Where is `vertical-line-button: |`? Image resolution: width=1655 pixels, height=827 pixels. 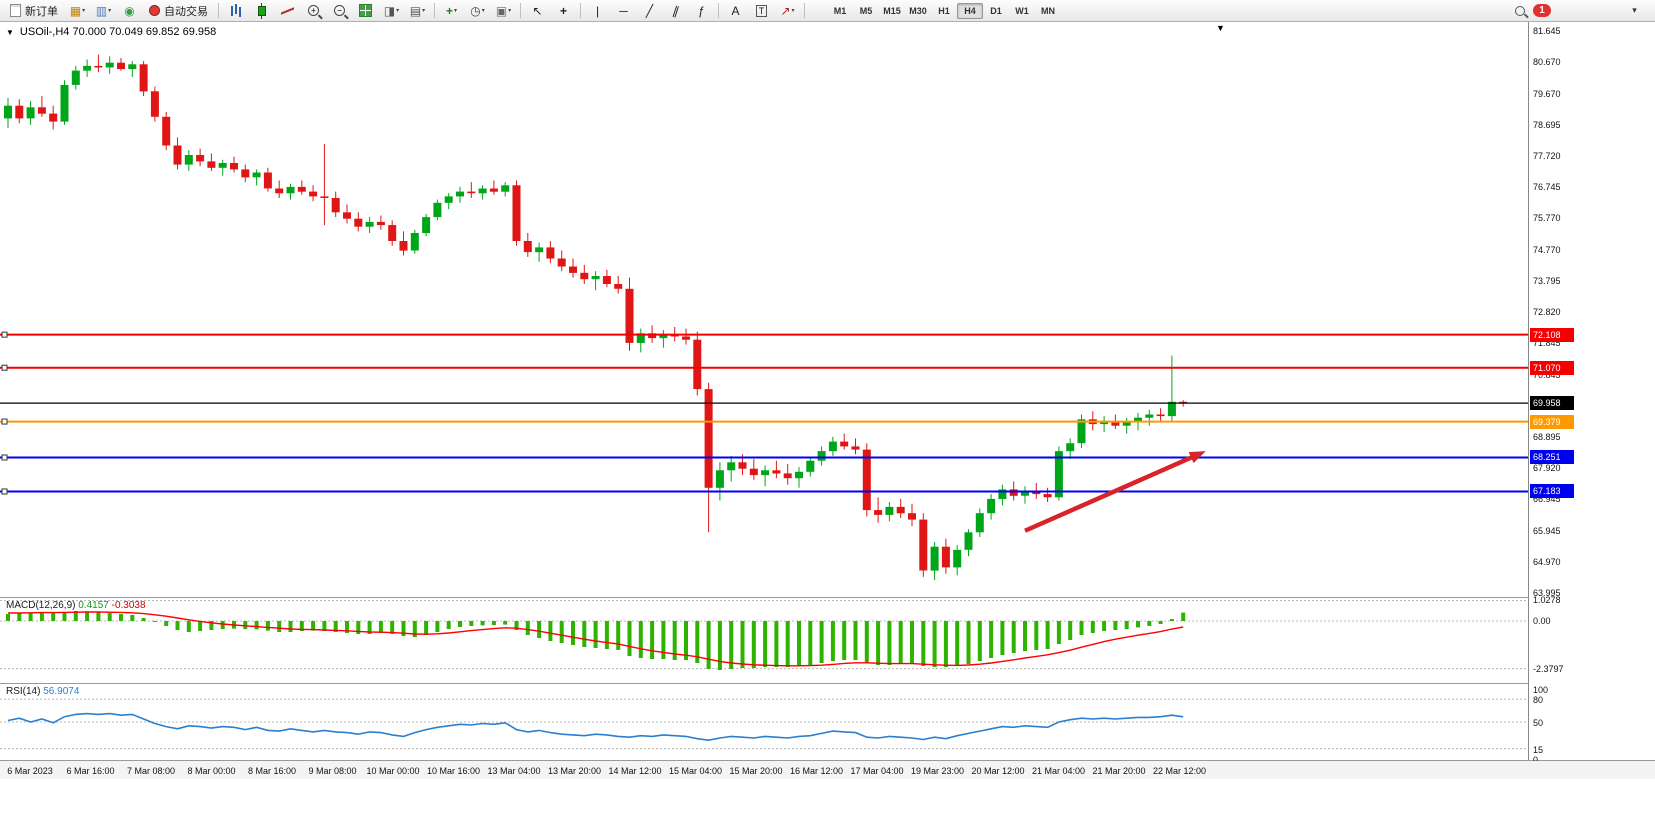
vertical-line-button: | is located at coordinates (597, 11).